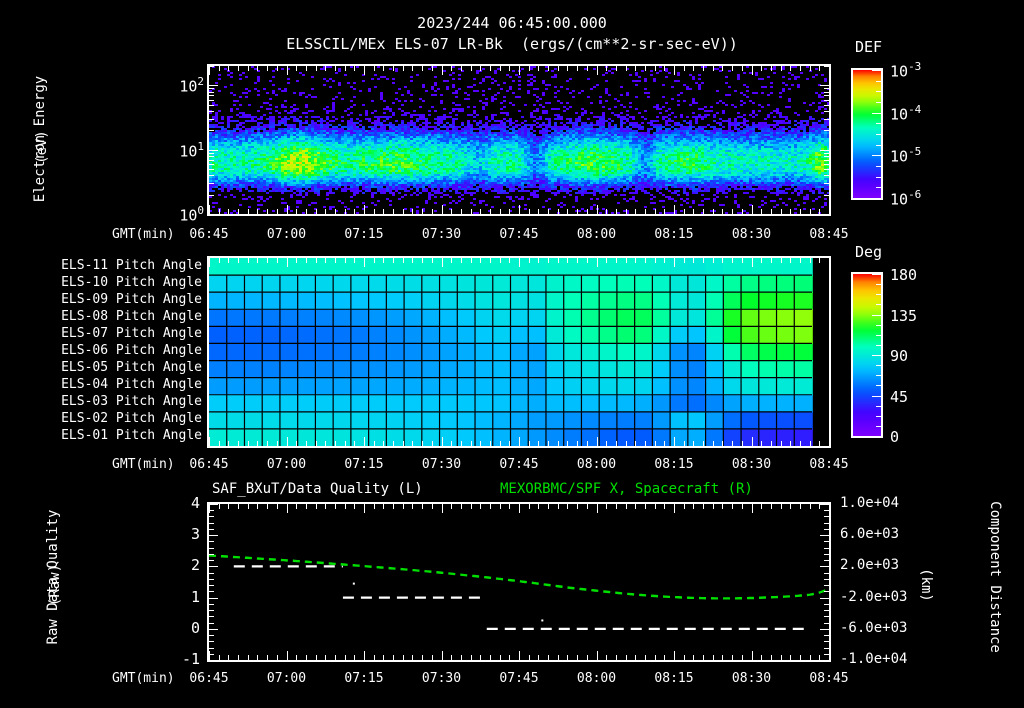 The image size is (1024, 708). What do you see at coordinates (674, 464) in the screenshot?
I see `time-tick-label: 08:15` at bounding box center [674, 464].